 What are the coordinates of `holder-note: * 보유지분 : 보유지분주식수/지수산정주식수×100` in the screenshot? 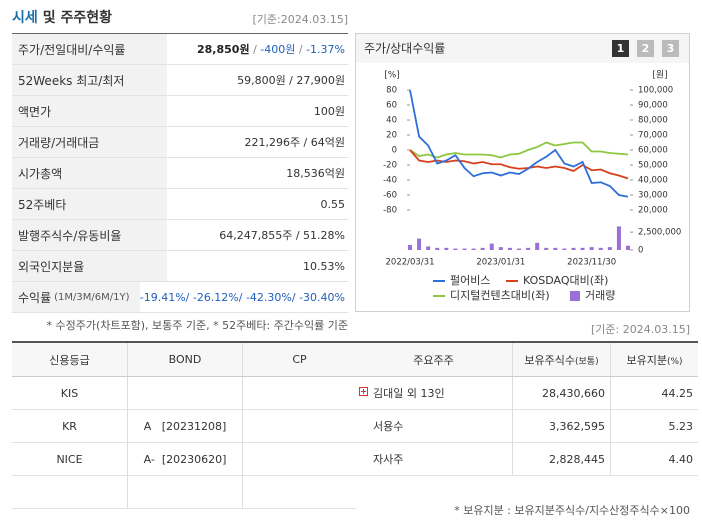 It's located at (572, 510).